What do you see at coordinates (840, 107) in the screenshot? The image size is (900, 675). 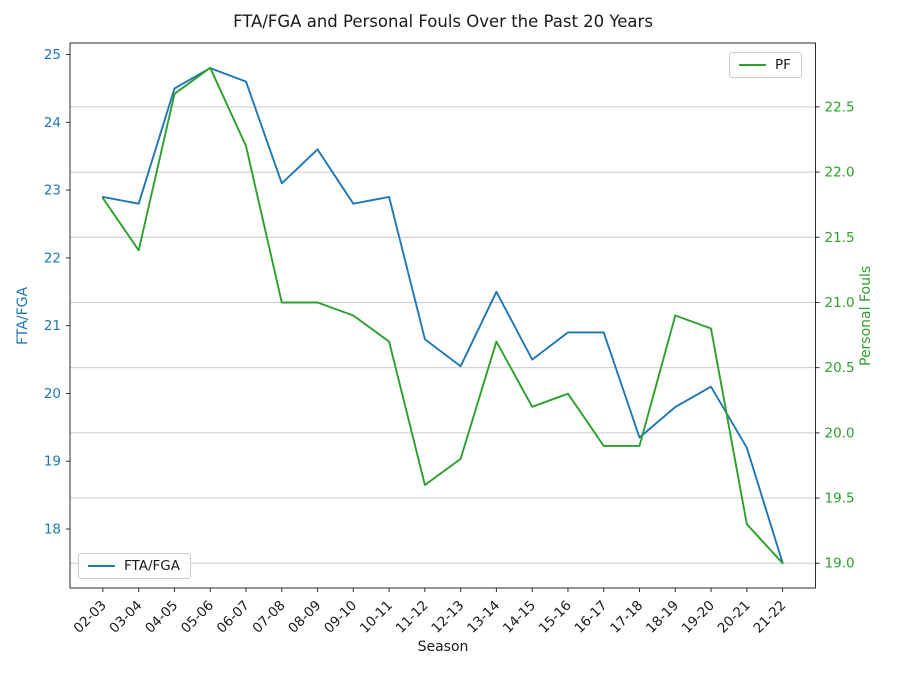 I see `right-y-tick-label: 22.5` at bounding box center [840, 107].